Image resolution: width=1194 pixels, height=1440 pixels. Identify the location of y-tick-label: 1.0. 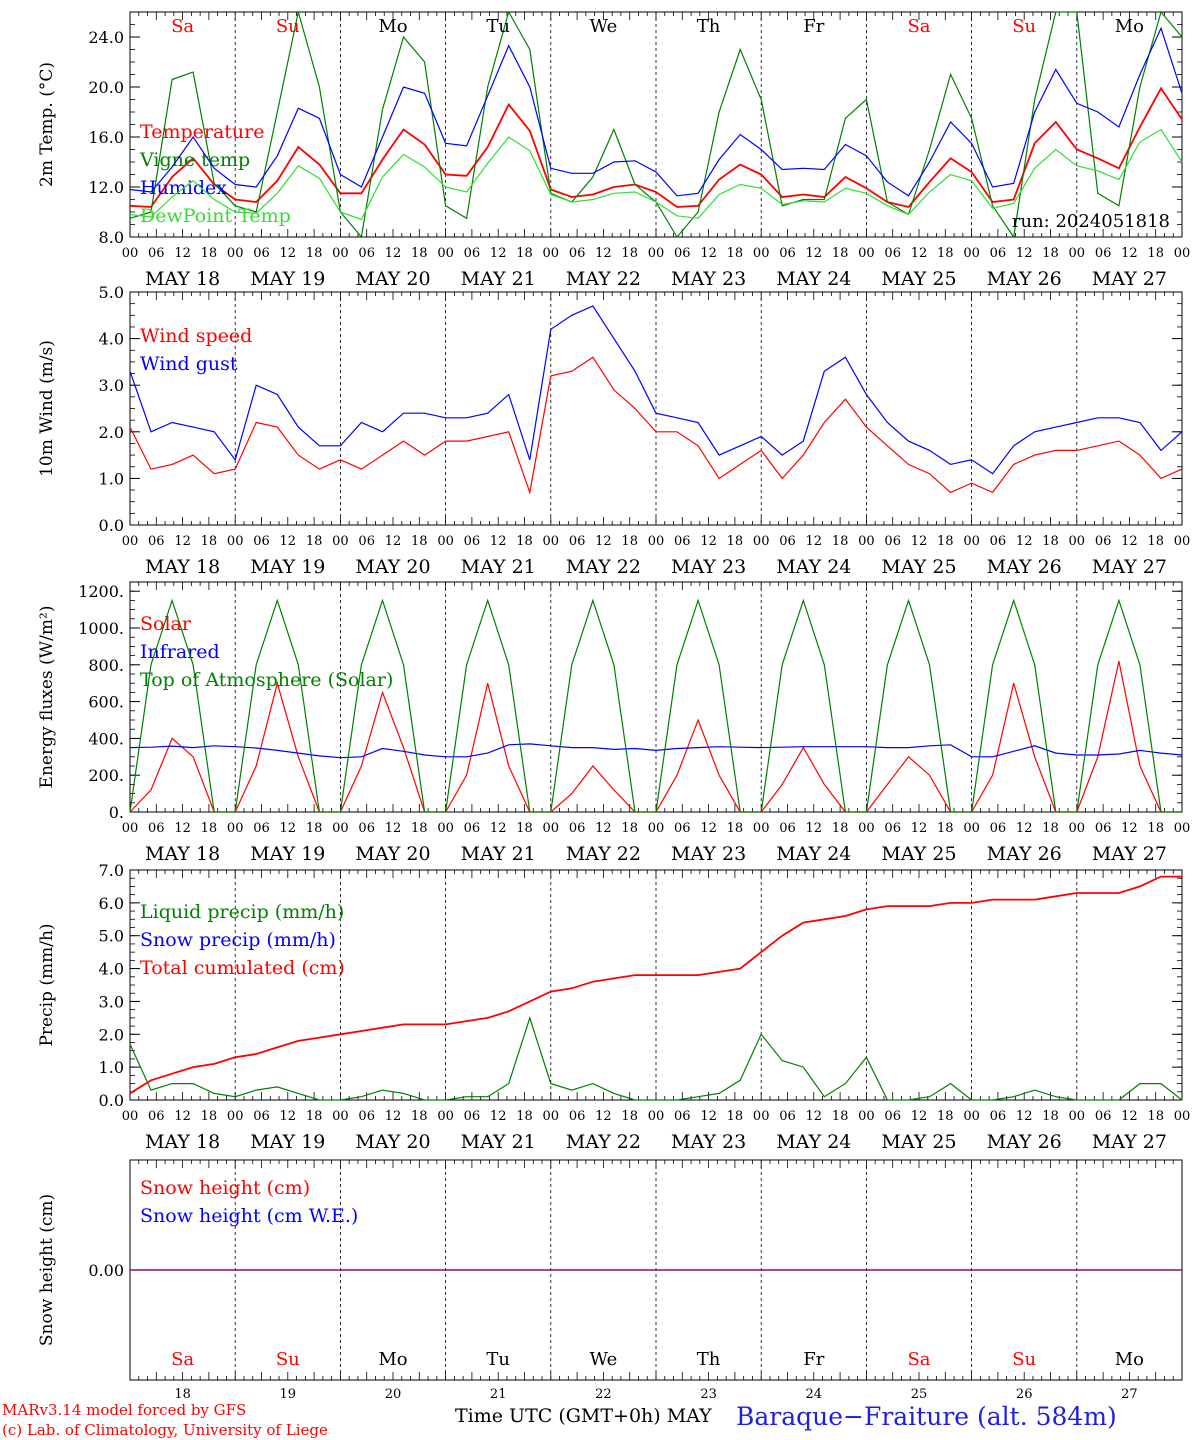
(111, 1067).